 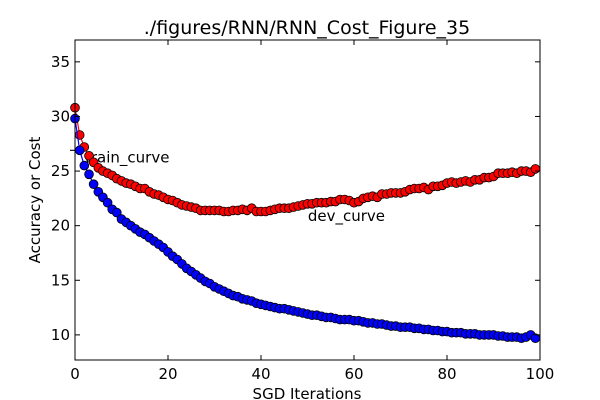 I want to click on y-tick-label: 20, so click(x=60, y=226).